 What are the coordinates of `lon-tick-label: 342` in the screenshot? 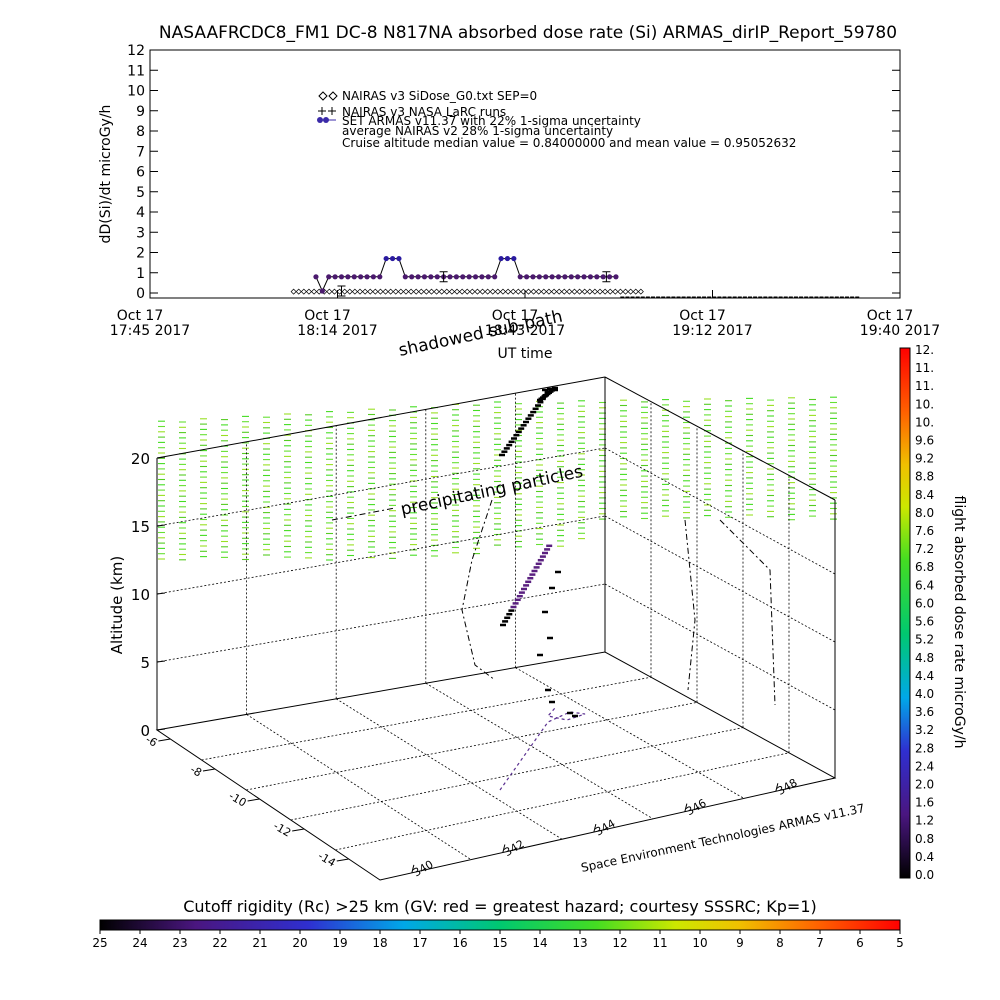 It's located at (514, 848).